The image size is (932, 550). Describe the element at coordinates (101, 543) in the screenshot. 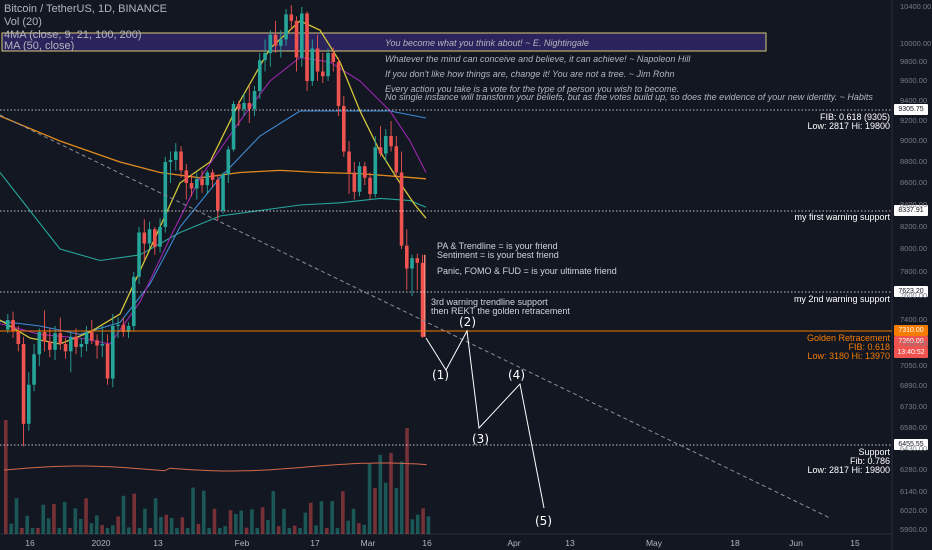

I see `time-tick-label: 2020` at that location.